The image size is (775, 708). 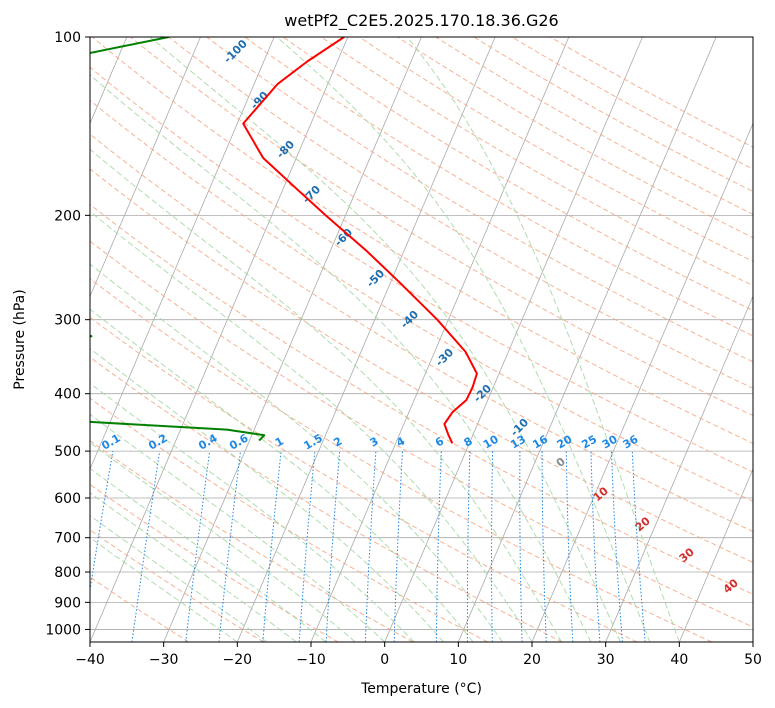 I want to click on y-tick-label: 400, so click(x=67, y=395).